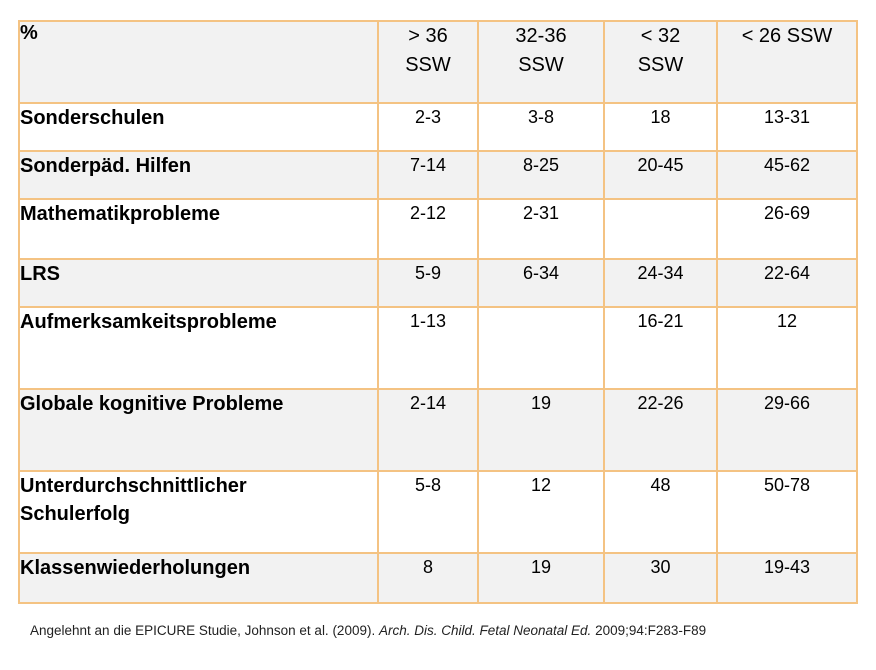 Image resolution: width=876 pixels, height=670 pixels. What do you see at coordinates (660, 175) in the screenshot?
I see `table-cell: 20-45` at bounding box center [660, 175].